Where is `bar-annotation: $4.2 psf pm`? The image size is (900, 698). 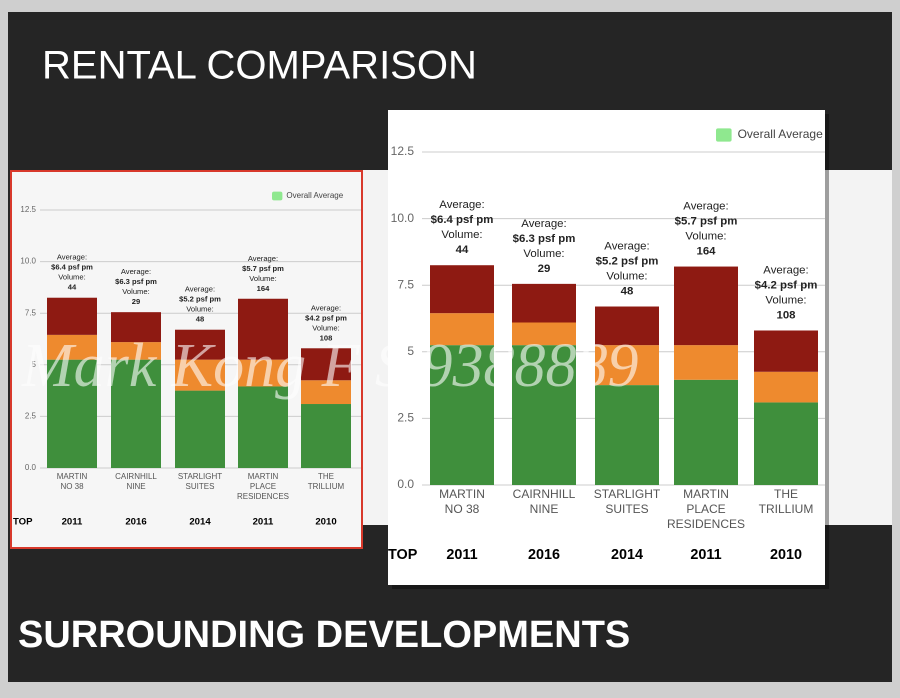 bar-annotation: $4.2 psf pm is located at coordinates (326, 317).